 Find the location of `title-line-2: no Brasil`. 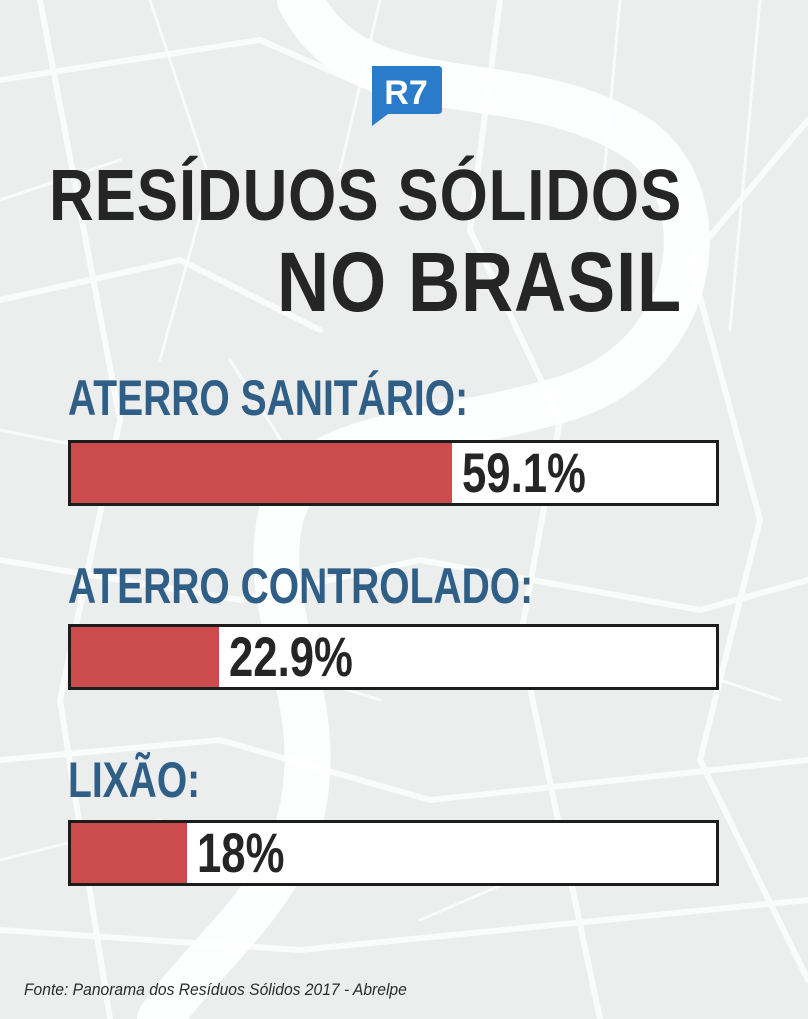

title-line-2: no Brasil is located at coordinates (479, 282).